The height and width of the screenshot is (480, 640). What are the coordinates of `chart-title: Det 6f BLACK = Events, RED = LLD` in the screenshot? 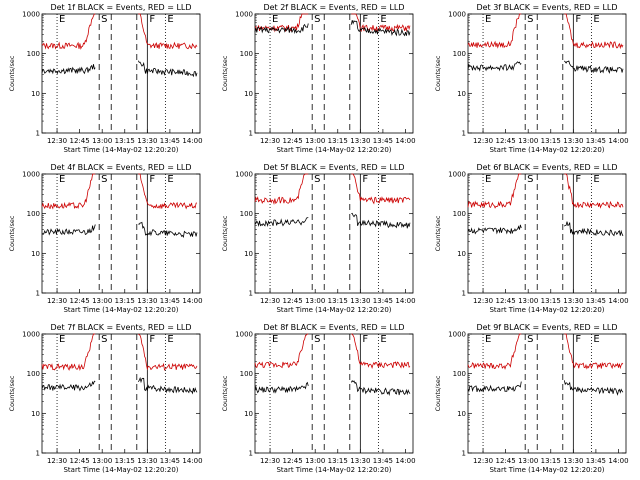 It's located at (546, 167).